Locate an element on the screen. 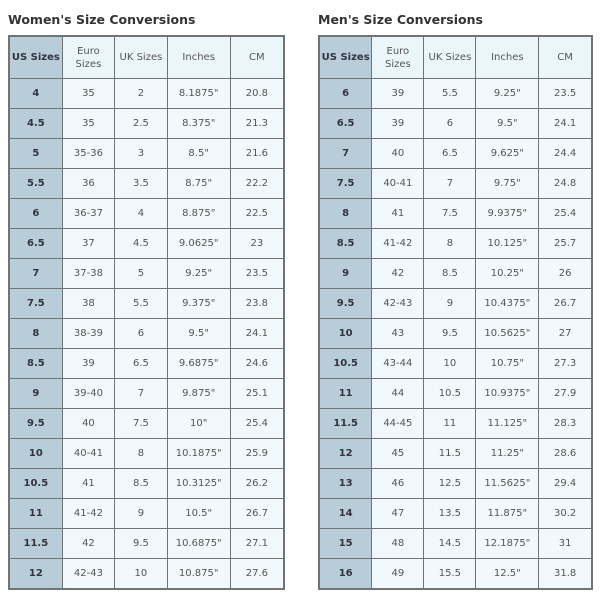 This screenshot has height=600, width=600. table-cell: 9.9375" is located at coordinates (507, 213).